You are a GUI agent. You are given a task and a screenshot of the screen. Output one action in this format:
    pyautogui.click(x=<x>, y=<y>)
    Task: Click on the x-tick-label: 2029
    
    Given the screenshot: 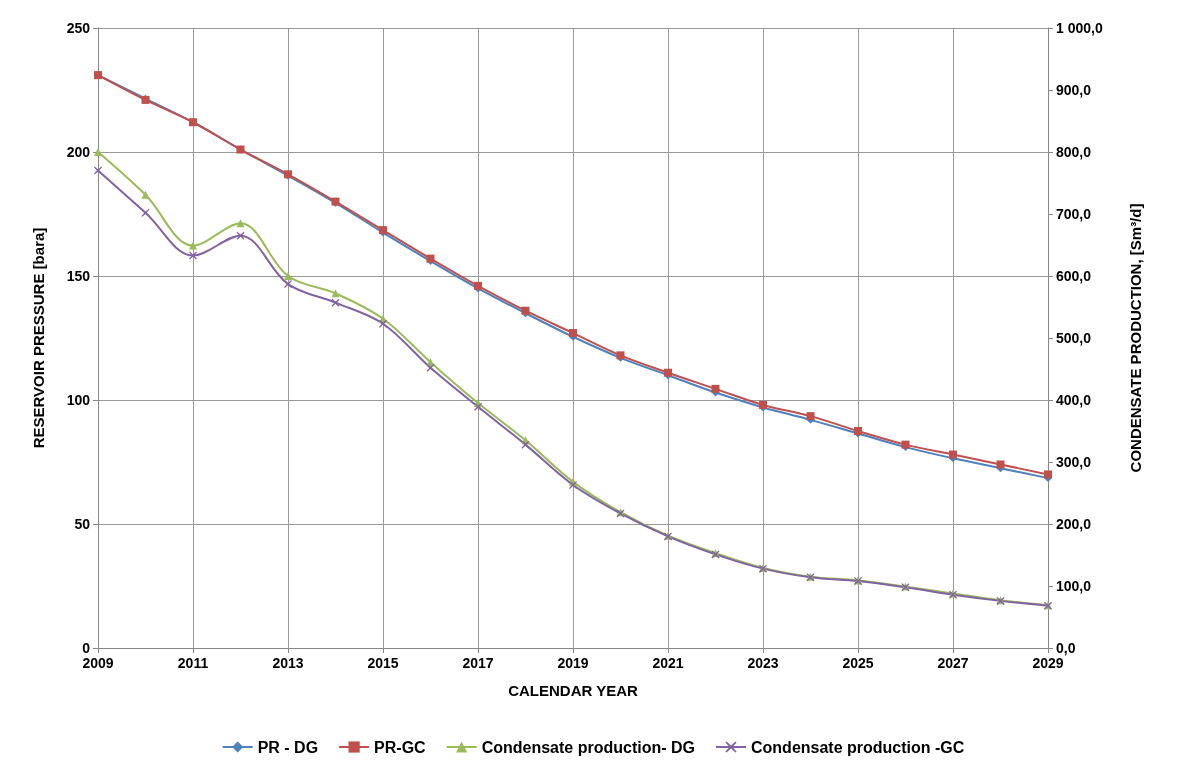 What is the action you would take?
    pyautogui.click(x=1048, y=663)
    